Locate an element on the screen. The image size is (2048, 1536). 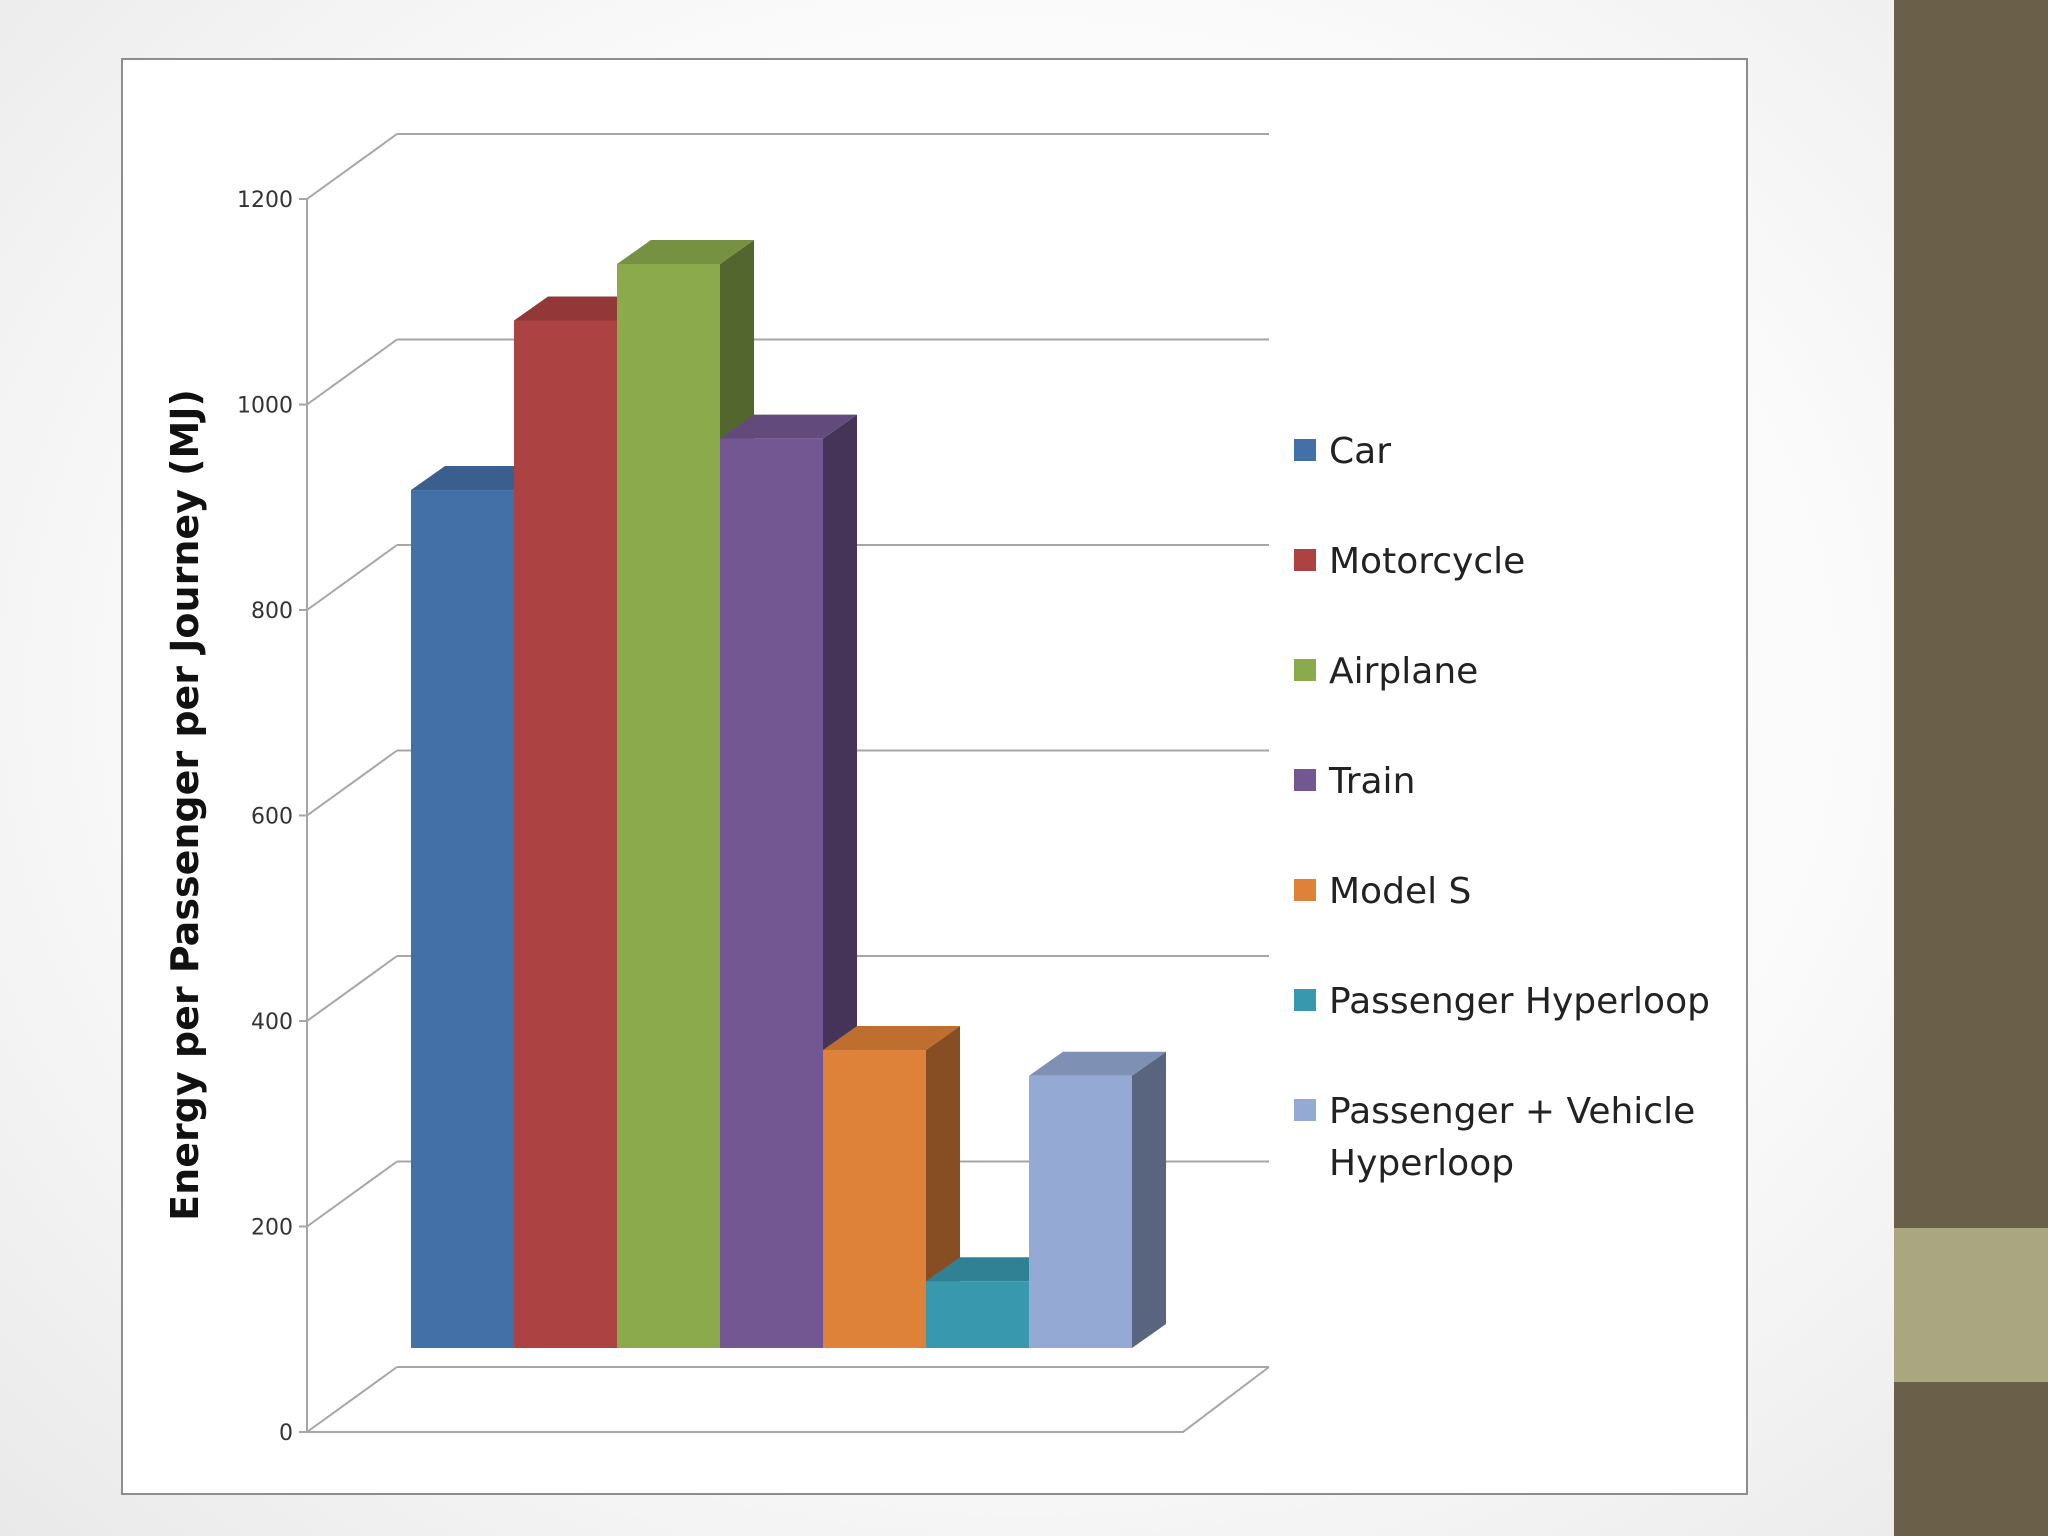
y-tick-label: 600 is located at coordinates (272, 817).